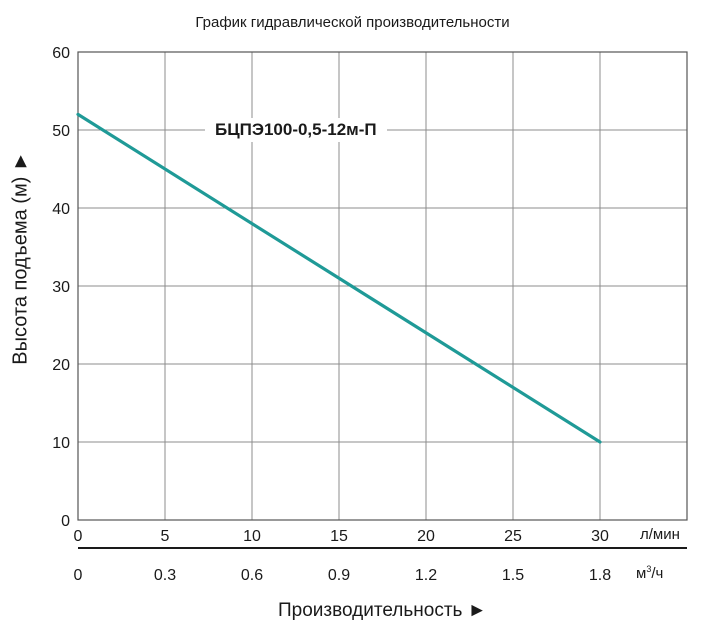 Image resolution: width=705 pixels, height=637 pixels. Describe the element at coordinates (296, 130) in the screenshot. I see `series-label: БЦПЭ100-0,5-12м-П` at that location.